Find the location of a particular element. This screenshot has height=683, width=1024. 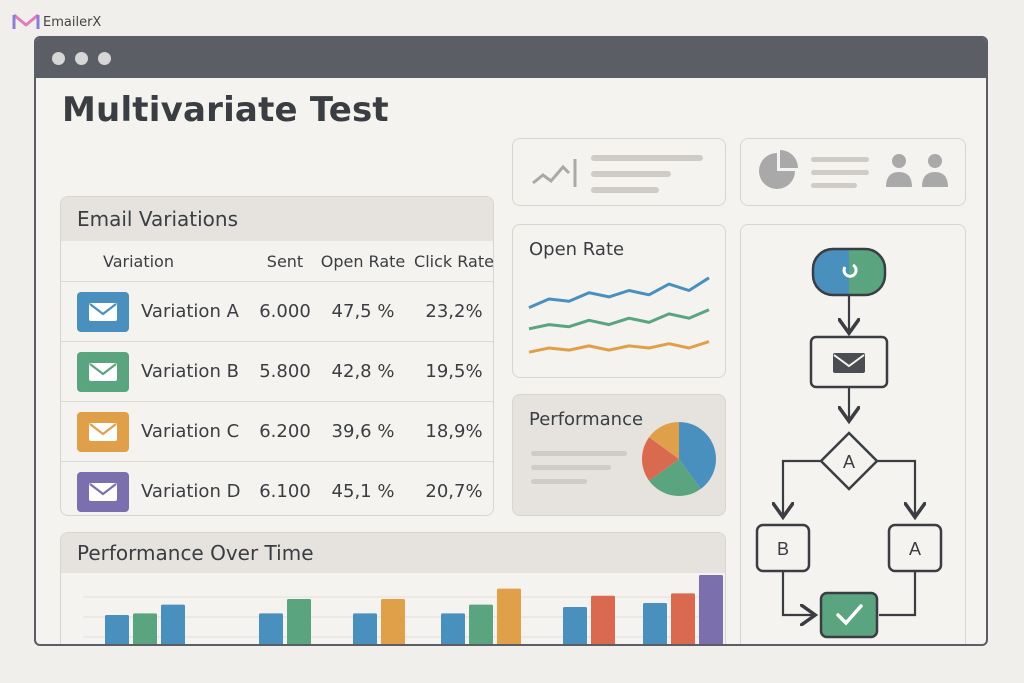

performance-over-time-card: Performance Over Time is located at coordinates (393, 588).